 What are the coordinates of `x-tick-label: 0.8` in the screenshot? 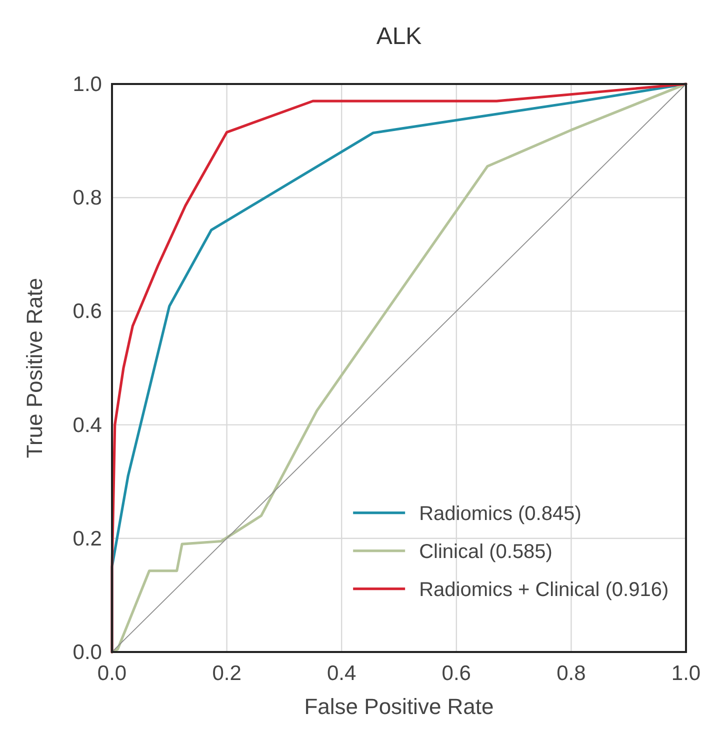 It's located at (571, 673).